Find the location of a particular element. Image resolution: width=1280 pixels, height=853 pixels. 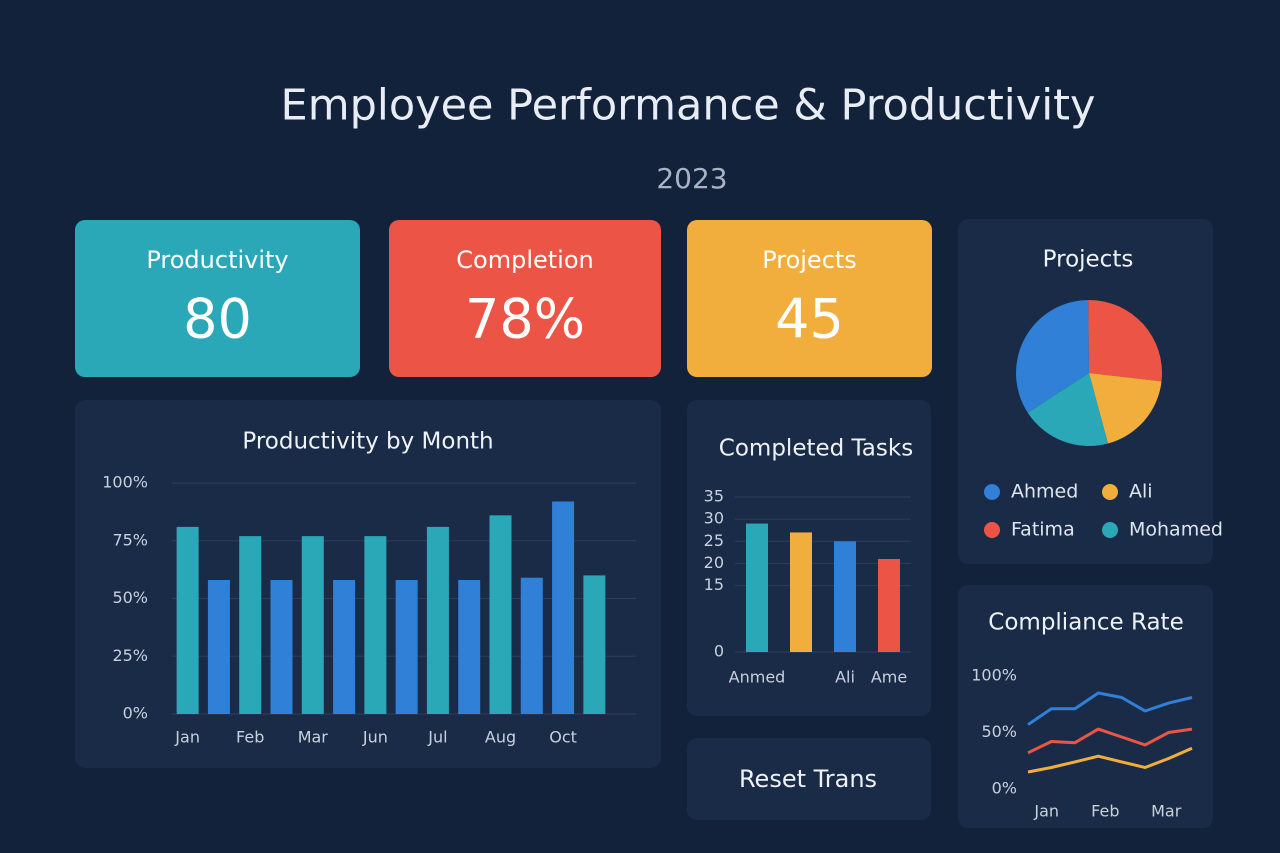

chart-title: Productivity by Month is located at coordinates (367, 442).